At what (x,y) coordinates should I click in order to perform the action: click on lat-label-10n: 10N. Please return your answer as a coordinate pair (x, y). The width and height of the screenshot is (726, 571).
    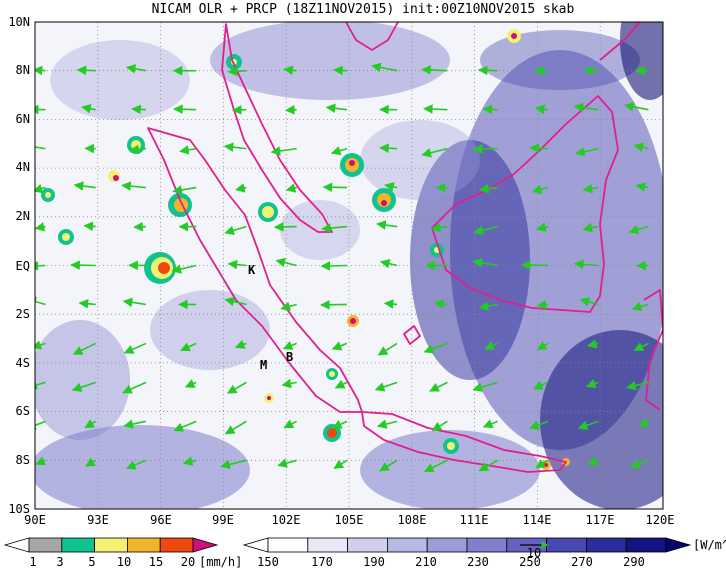
    Looking at the image, I should click on (19, 22).